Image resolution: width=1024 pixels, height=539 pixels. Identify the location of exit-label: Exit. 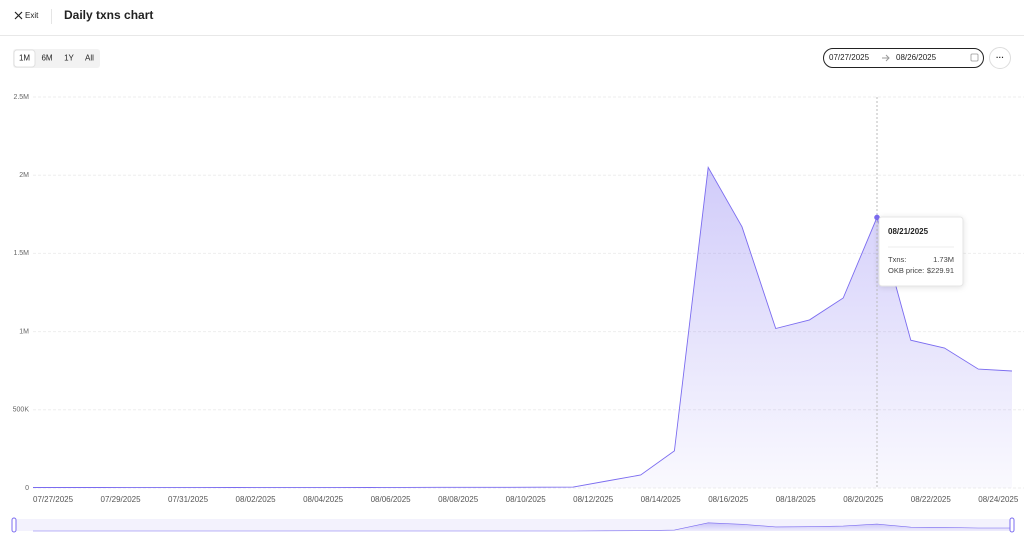
(32, 15).